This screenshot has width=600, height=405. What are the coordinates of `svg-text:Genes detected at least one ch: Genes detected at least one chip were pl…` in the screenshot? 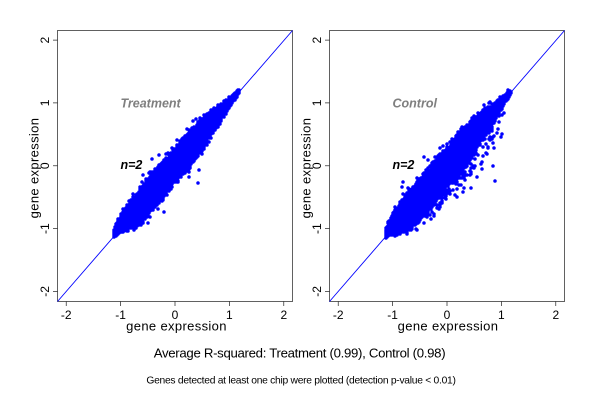 It's located at (300, 380).